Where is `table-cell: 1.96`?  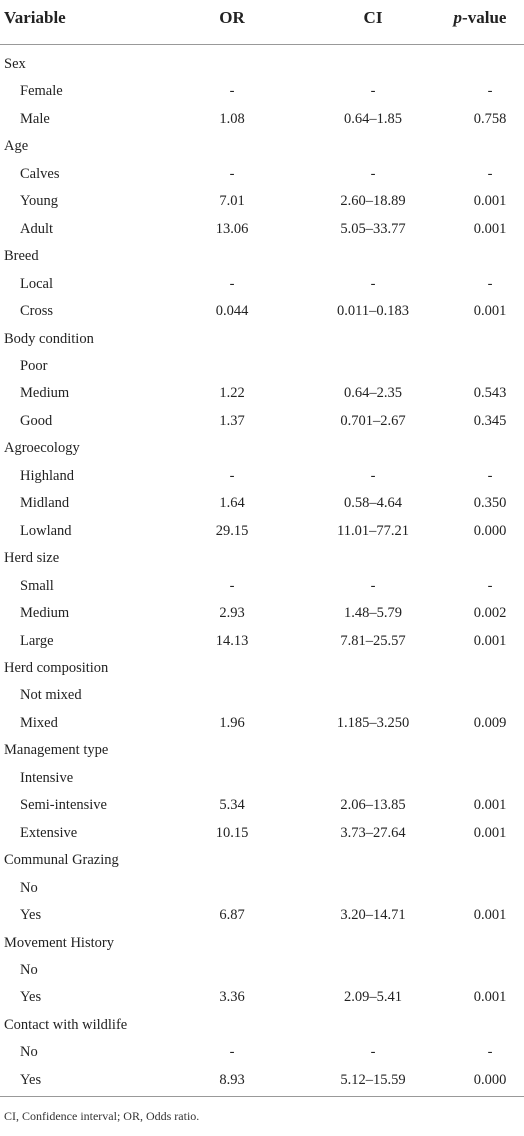
table-cell: 1.96 is located at coordinates (232, 722).